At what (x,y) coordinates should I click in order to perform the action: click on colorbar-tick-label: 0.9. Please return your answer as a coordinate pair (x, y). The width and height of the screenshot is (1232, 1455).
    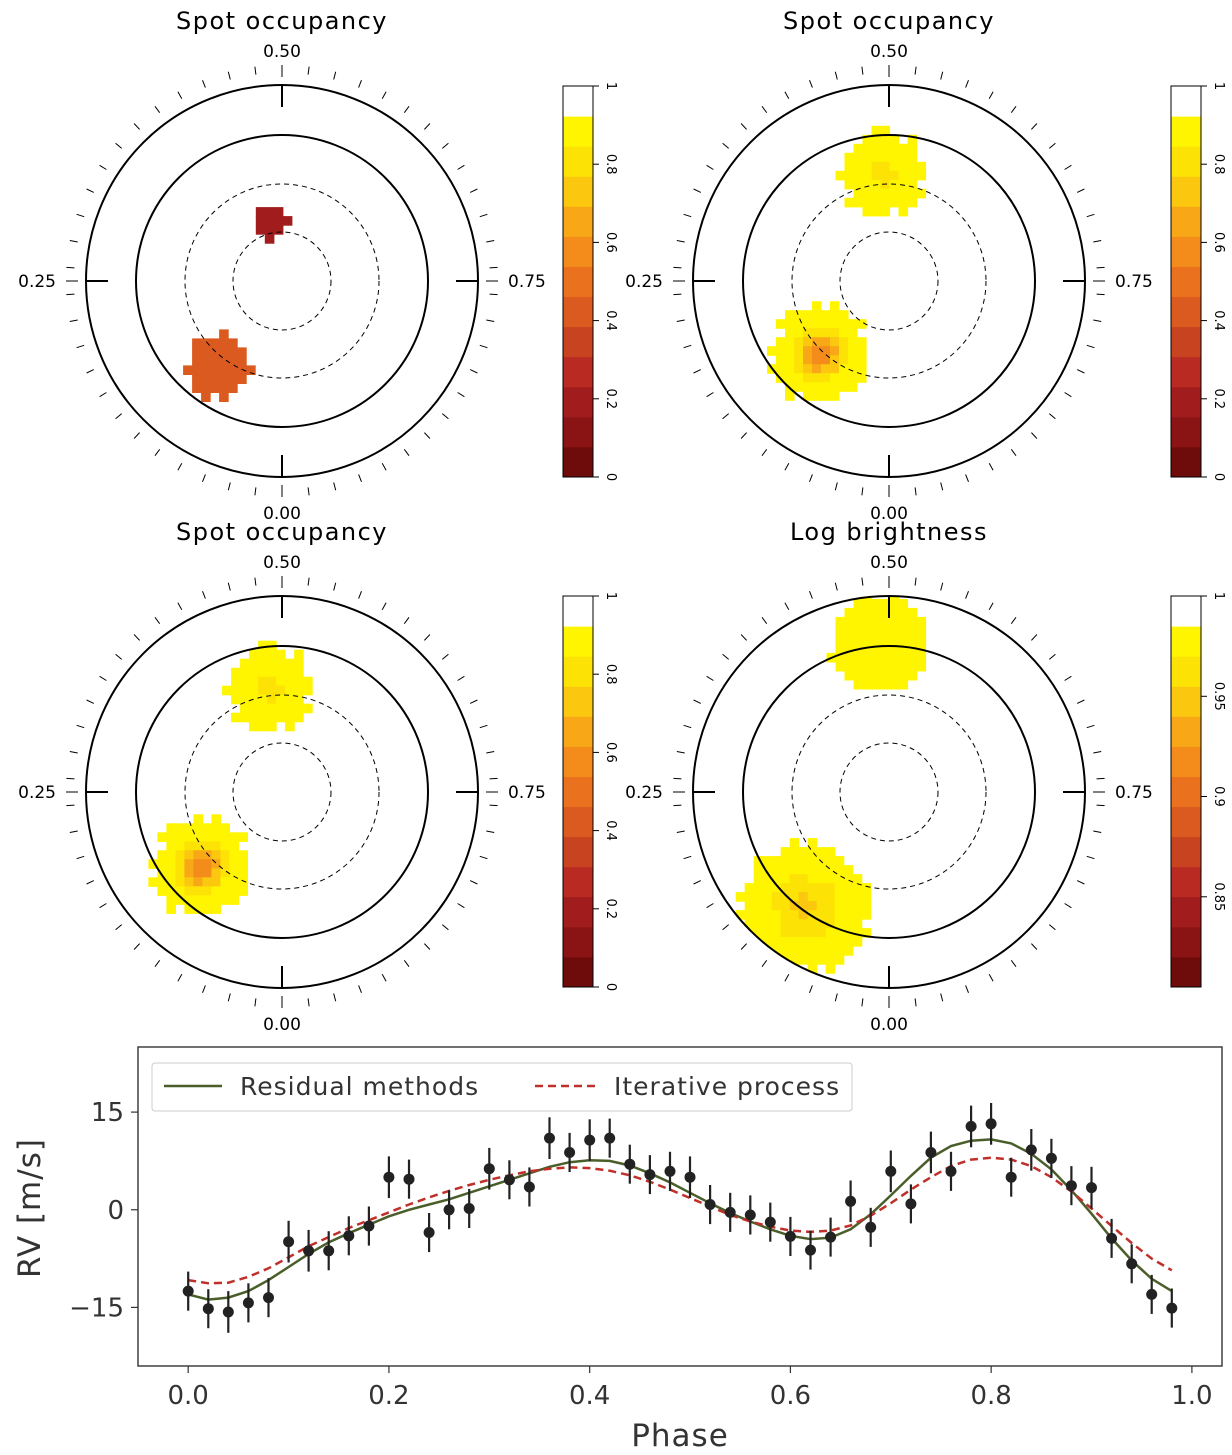
    Looking at the image, I should click on (1218, 796).